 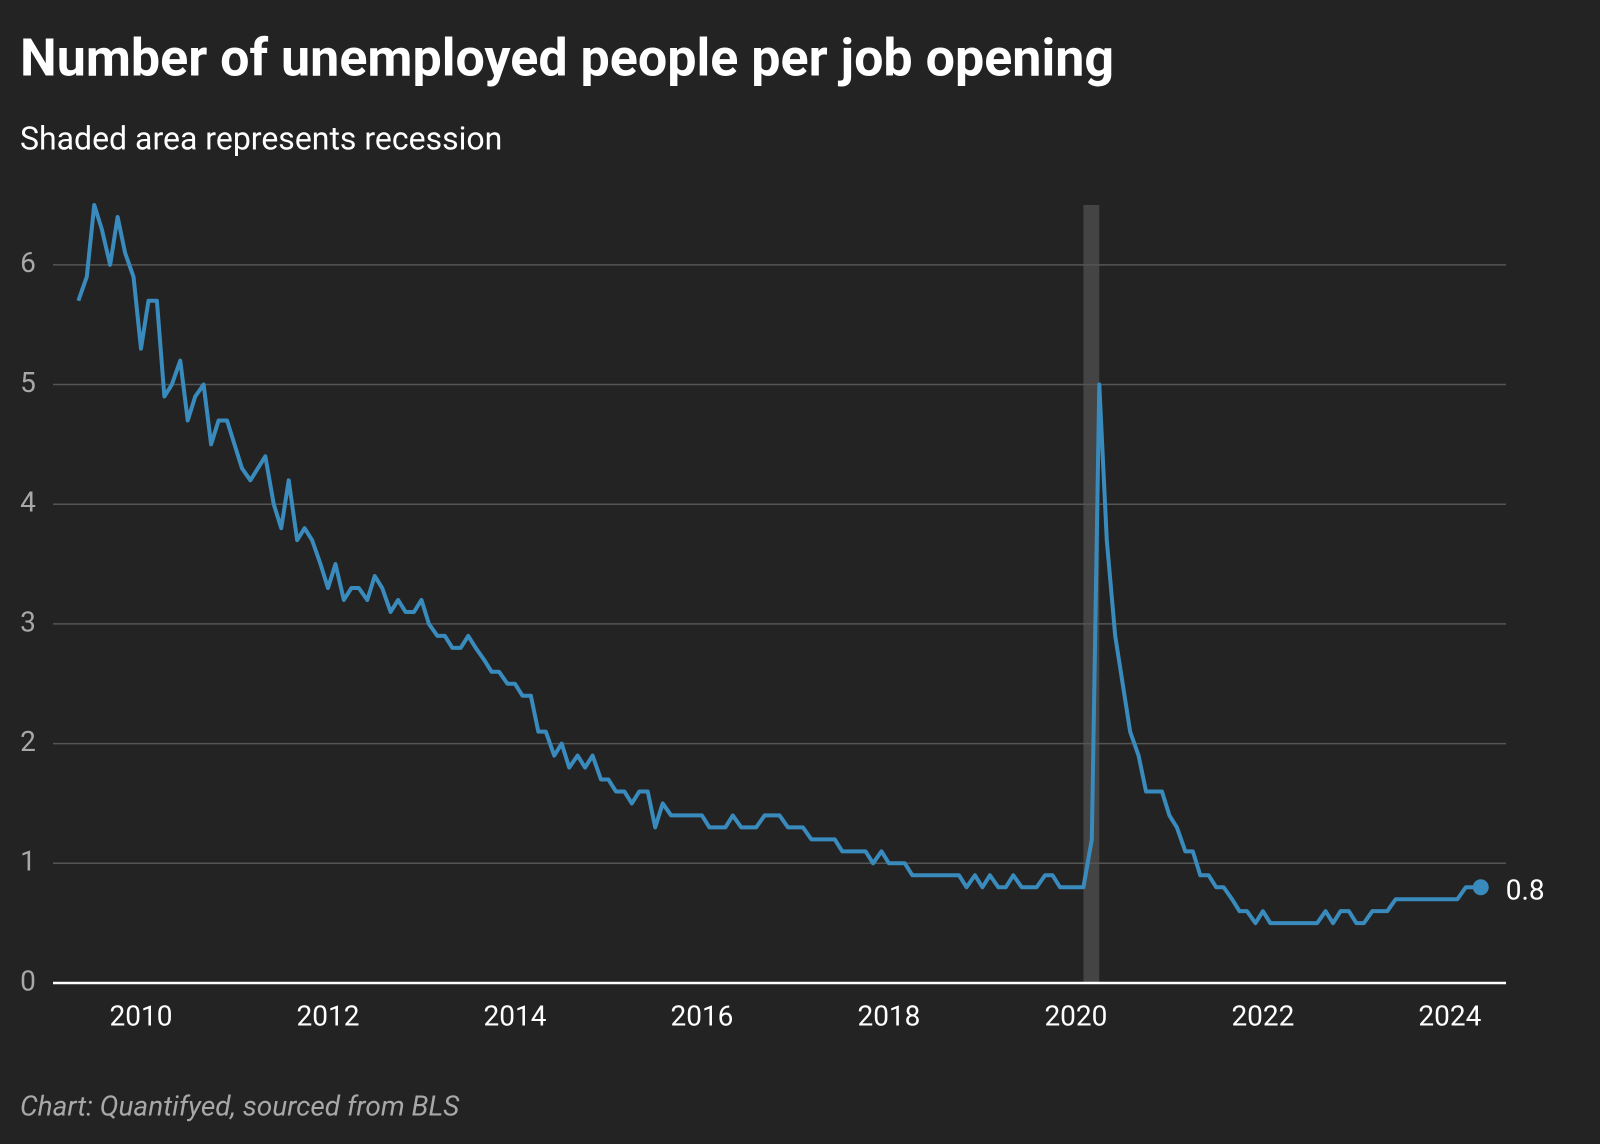 I want to click on x-tick-label: 2022, so click(x=1262, y=1015).